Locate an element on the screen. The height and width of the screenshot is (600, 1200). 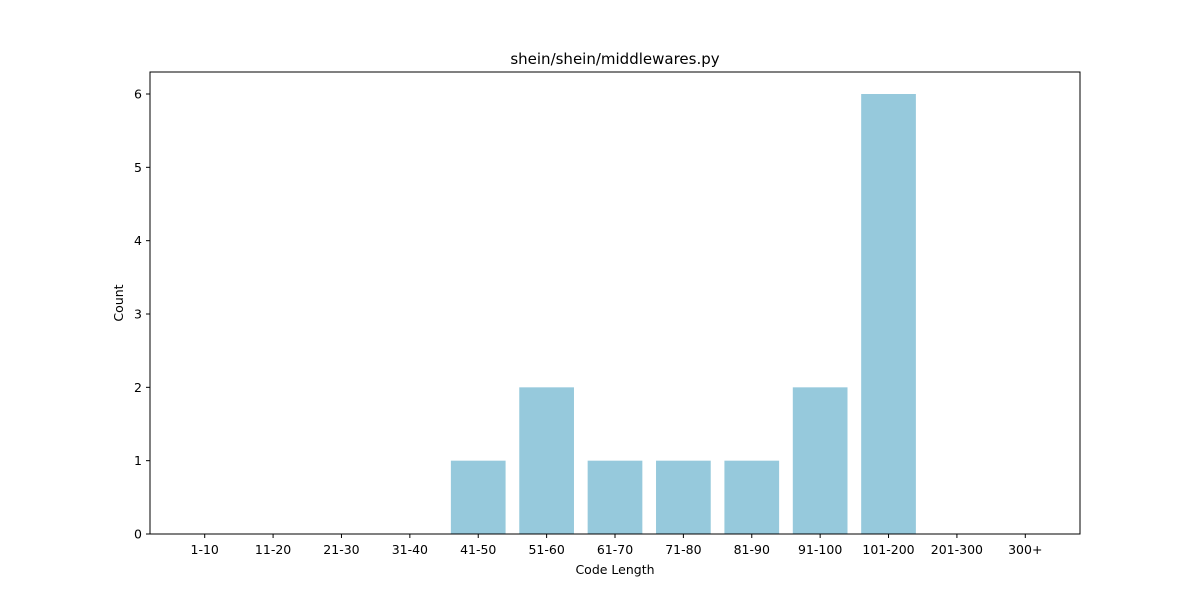
x-tick-label: 11-20 is located at coordinates (273, 549).